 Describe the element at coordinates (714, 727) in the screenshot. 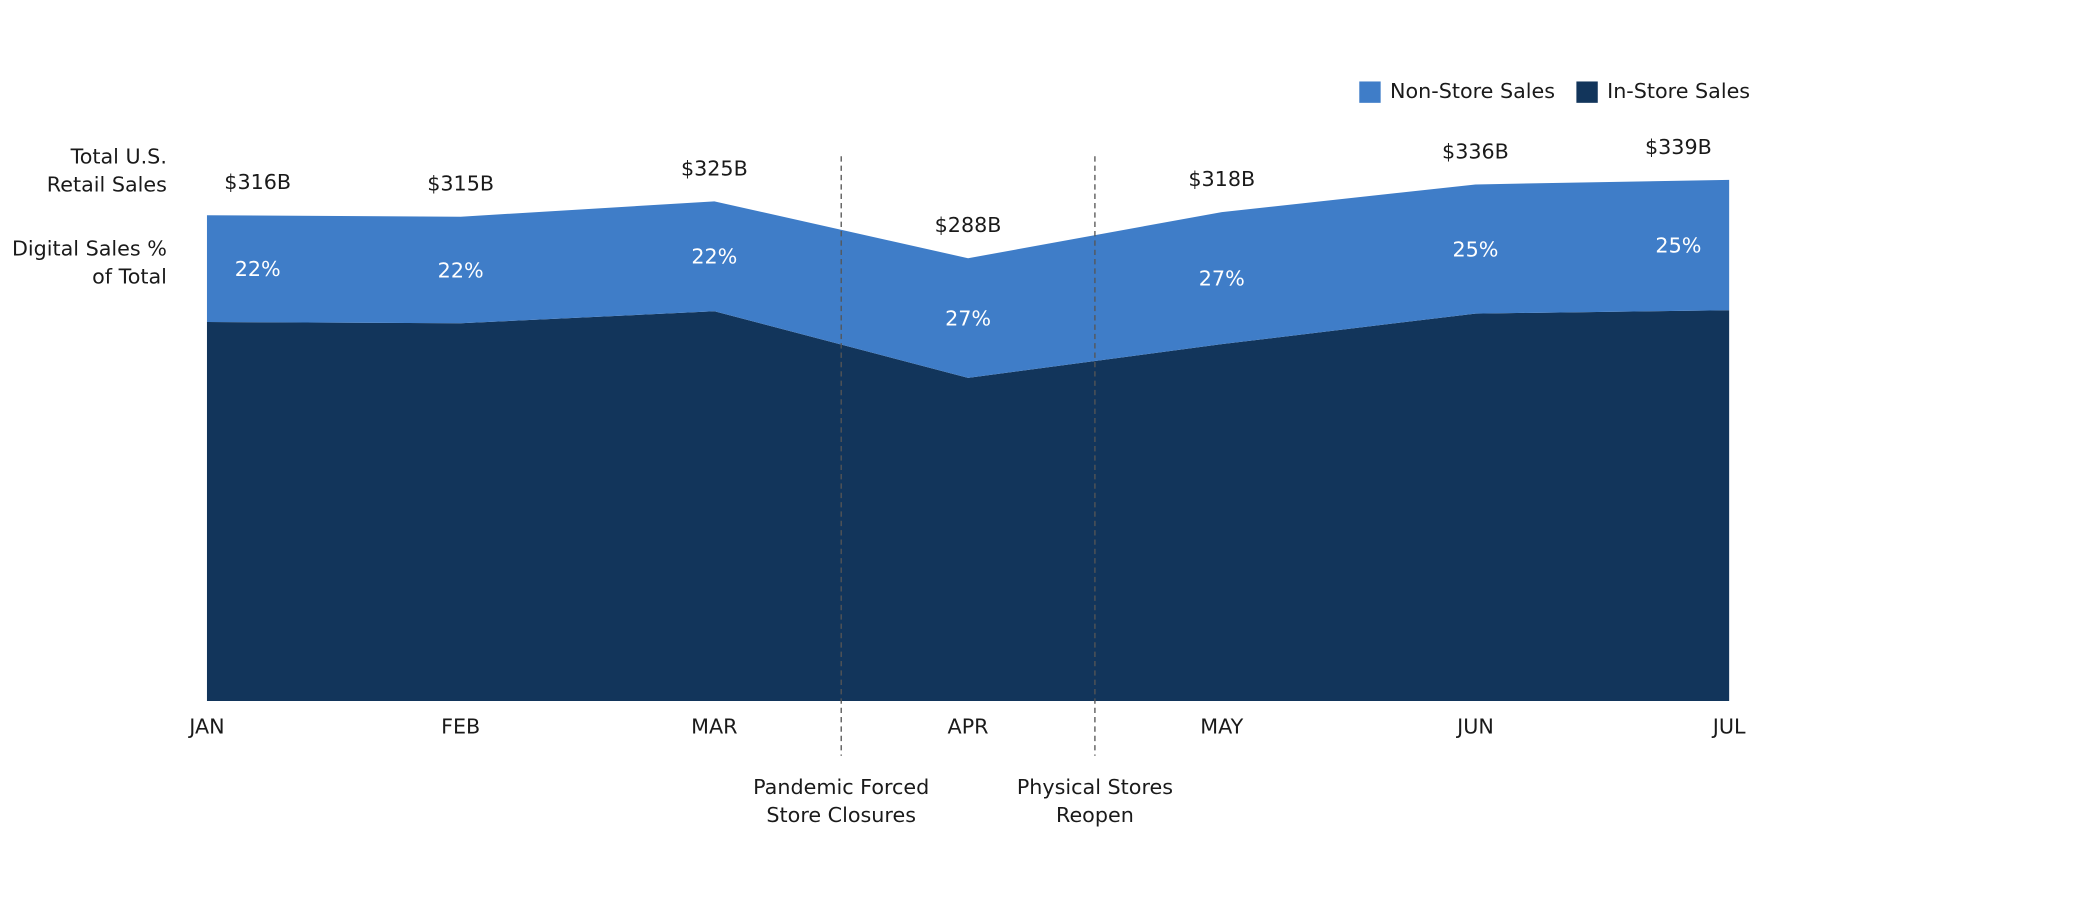

I see `x-tick-label: MAR` at that location.